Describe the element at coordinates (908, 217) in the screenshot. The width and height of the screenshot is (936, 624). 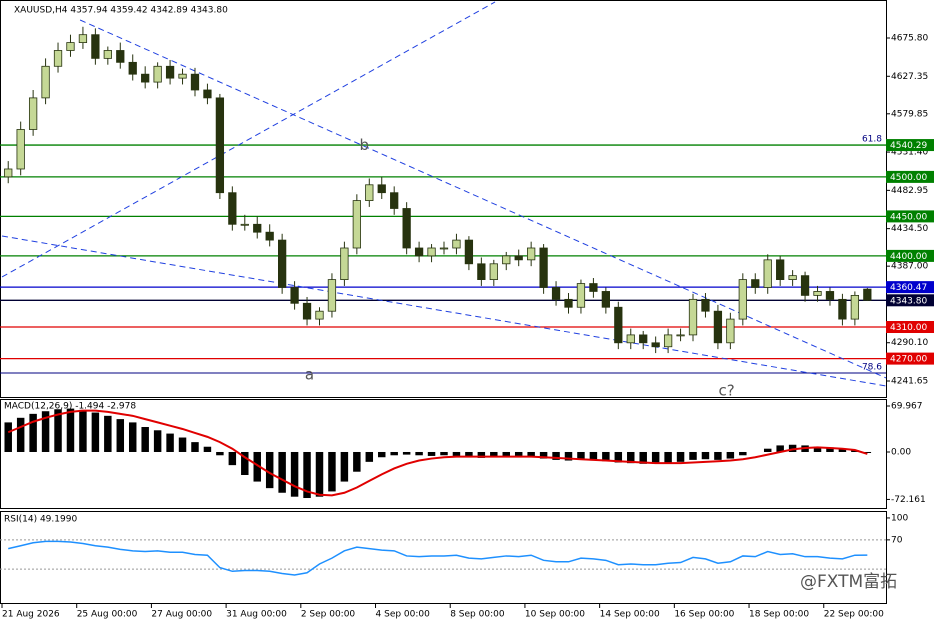
I see `level-label: 4450.00` at that location.